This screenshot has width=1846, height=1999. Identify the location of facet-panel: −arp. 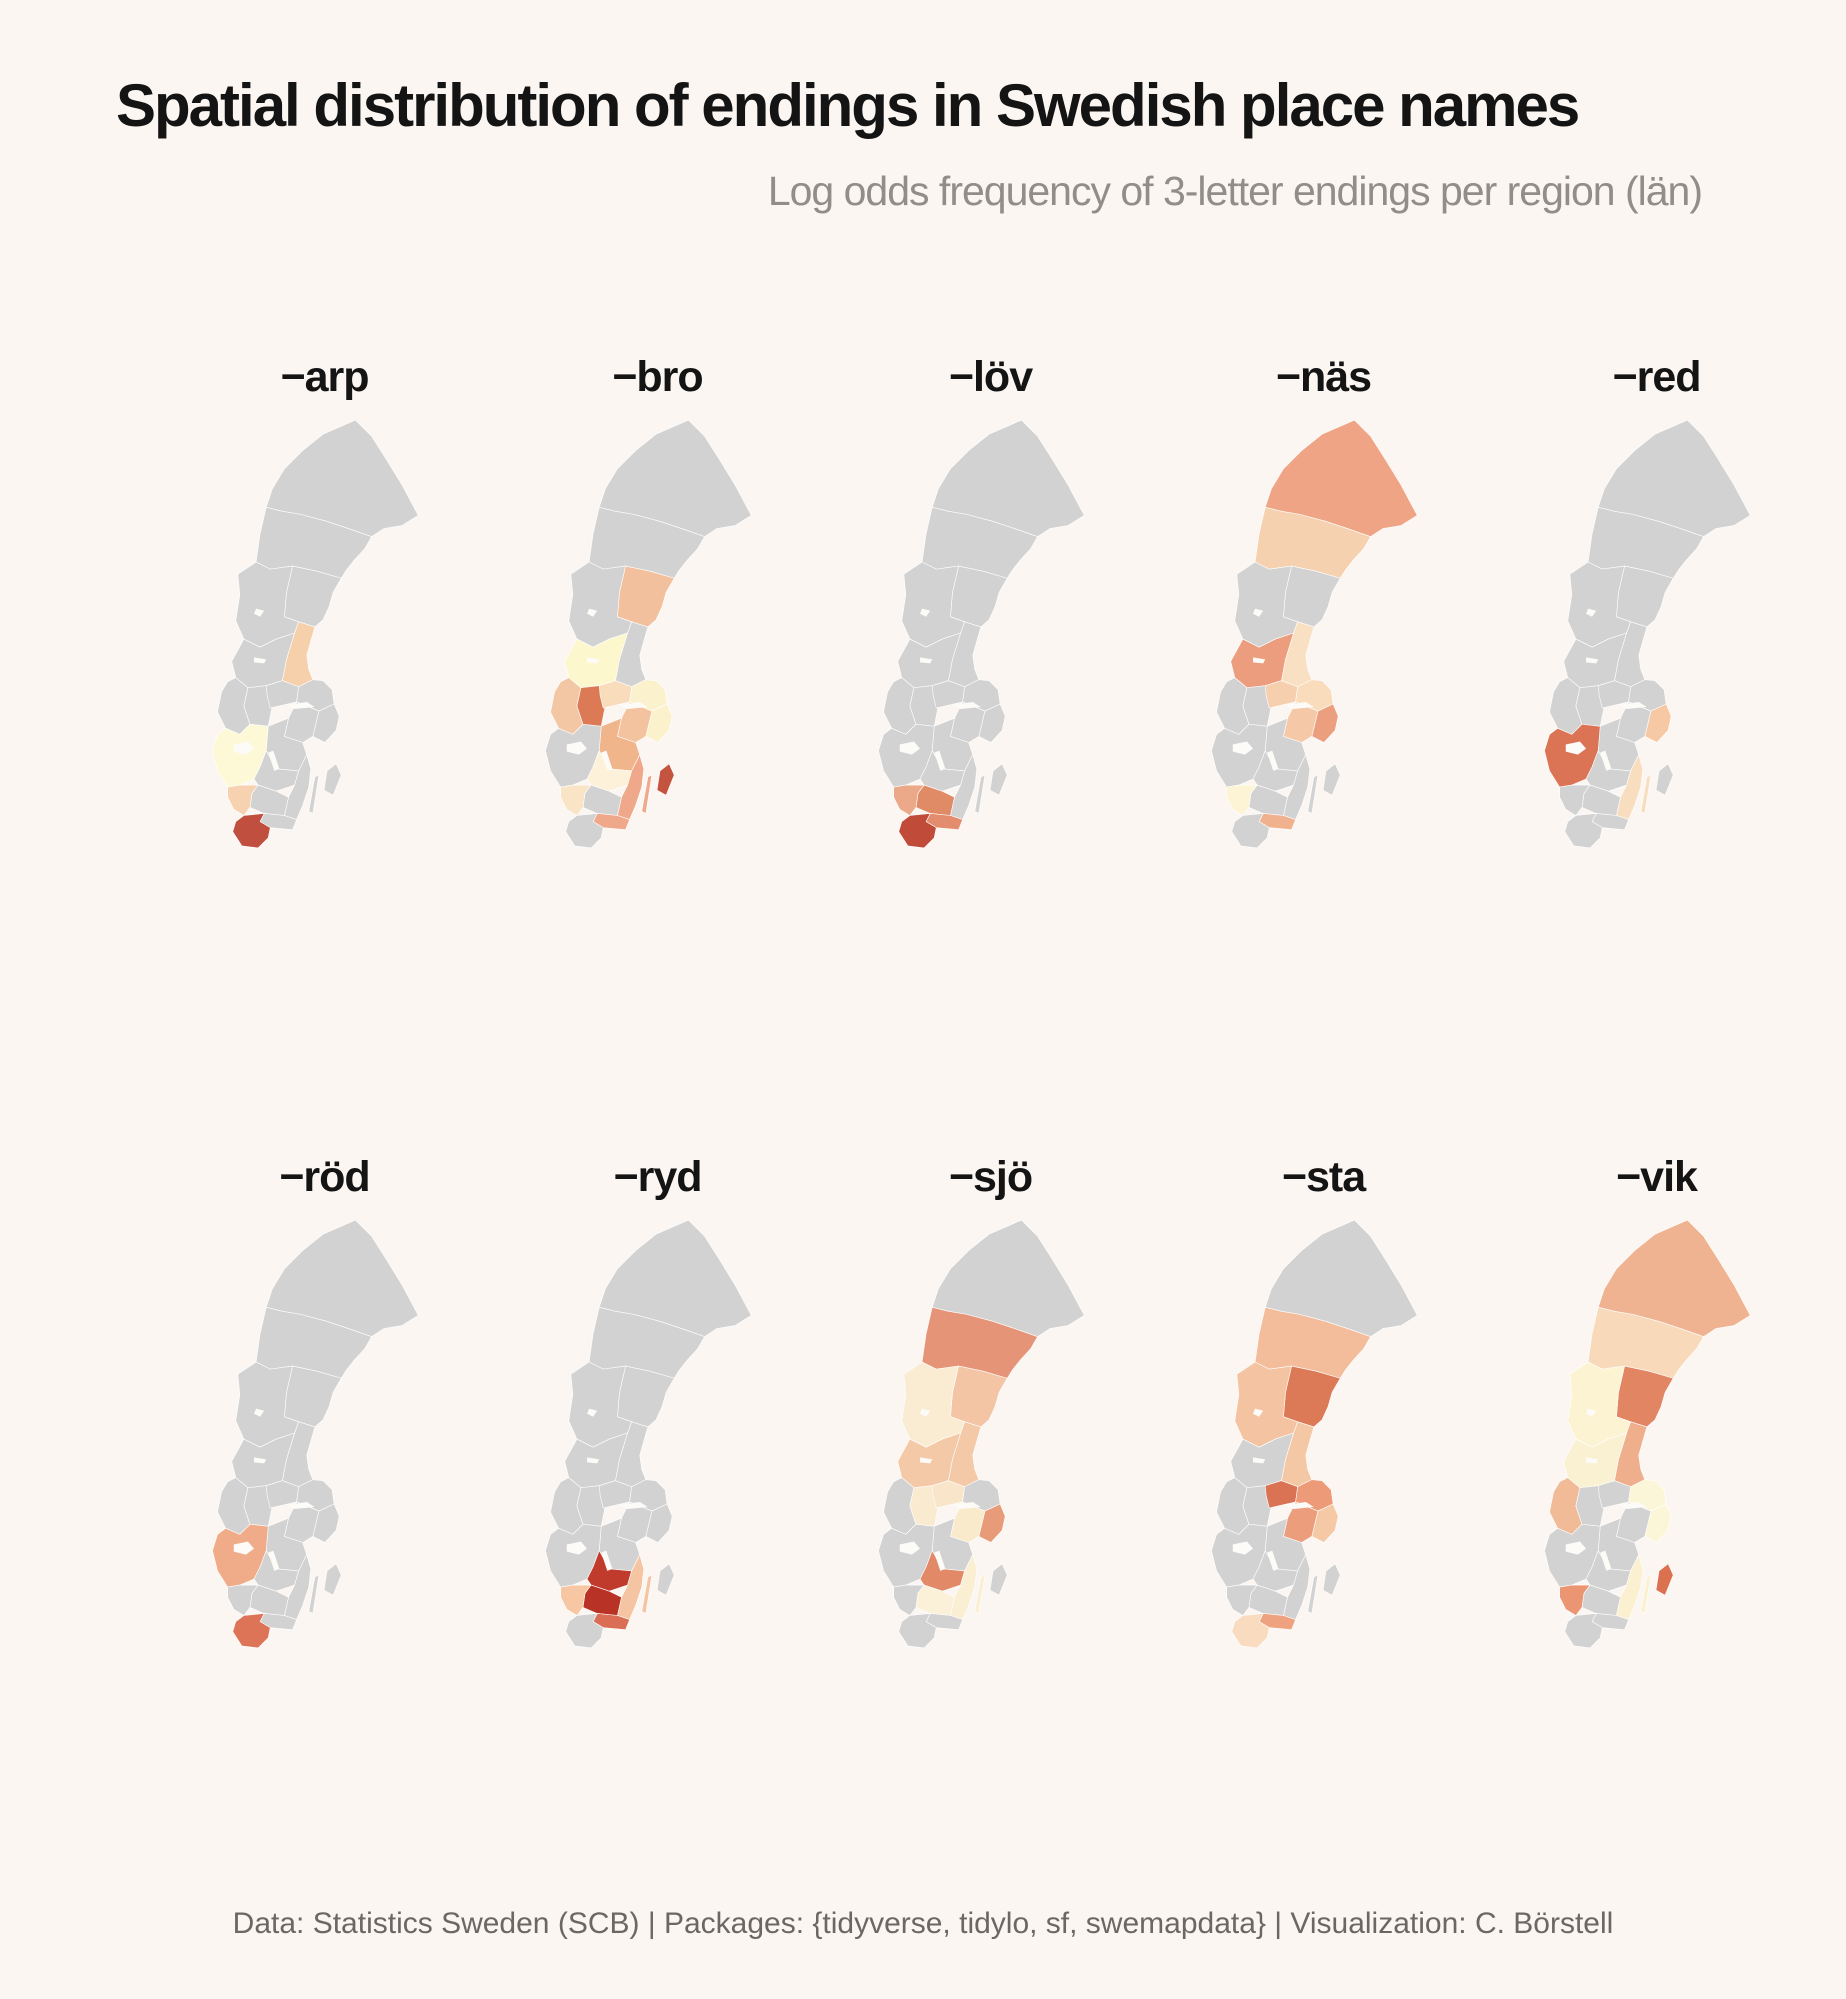
(324, 602).